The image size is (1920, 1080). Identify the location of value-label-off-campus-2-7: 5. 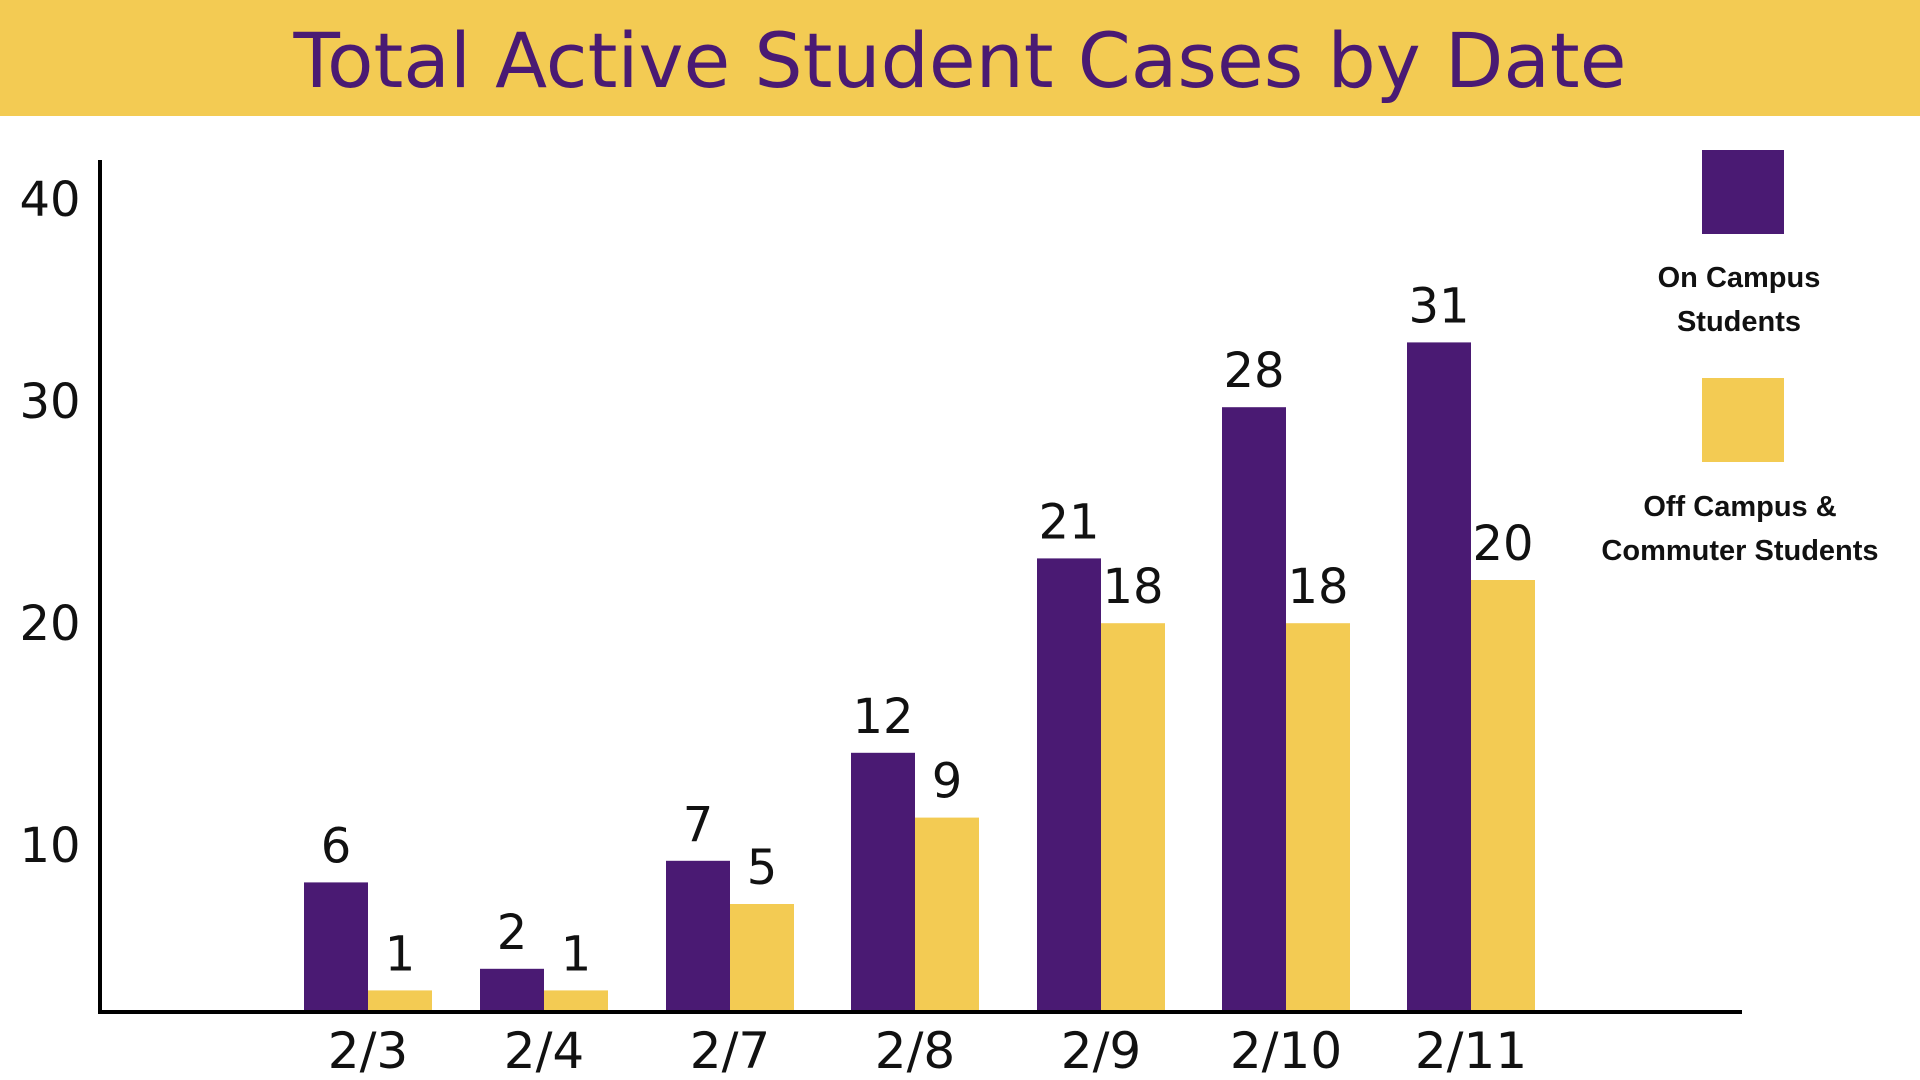
(762, 868).